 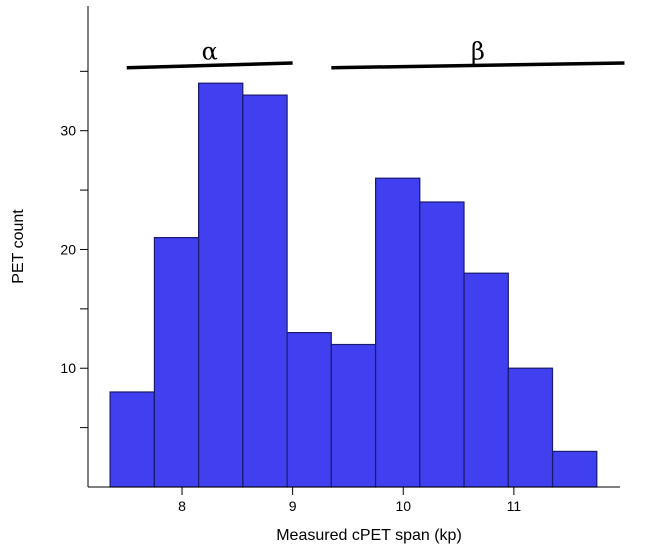 I want to click on x-tick-label: 8, so click(x=182, y=506).